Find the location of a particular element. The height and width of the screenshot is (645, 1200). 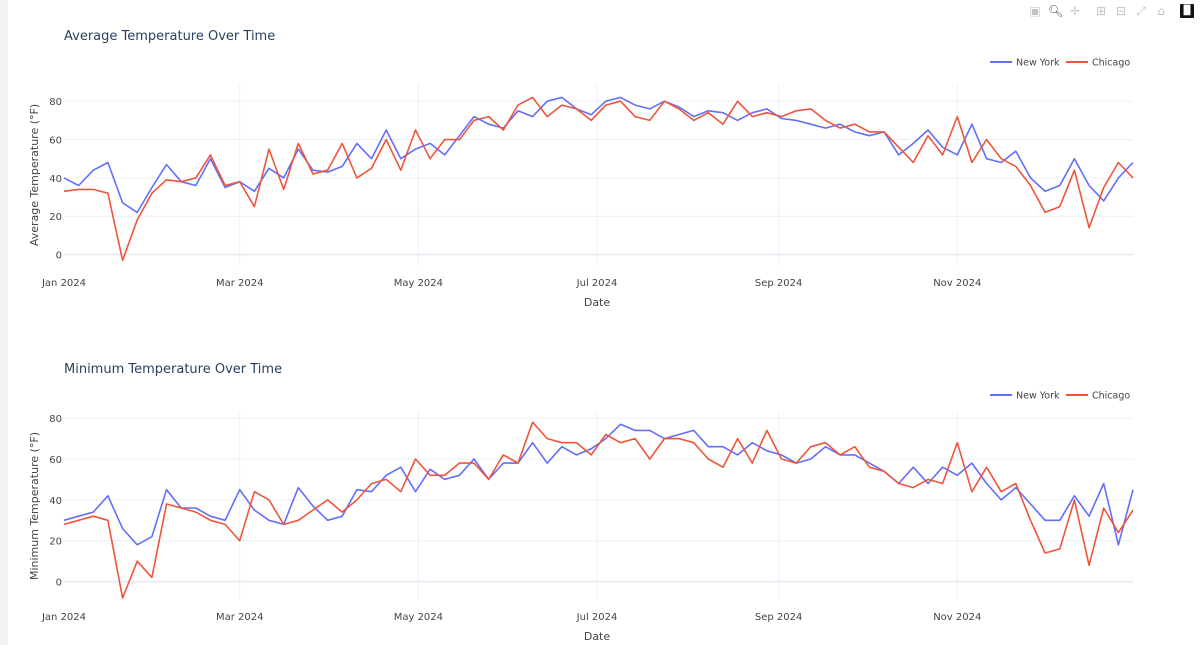

camera-icon: ▣ is located at coordinates (1035, 11).